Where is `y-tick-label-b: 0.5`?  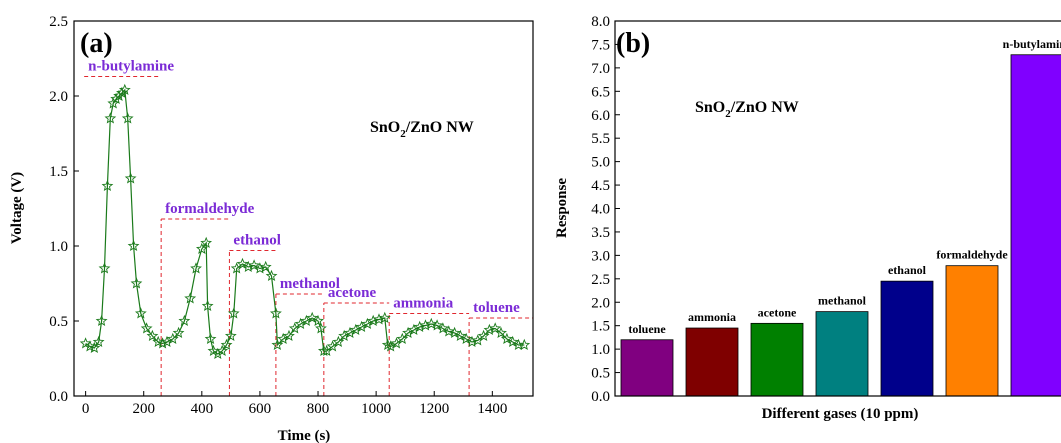 y-tick-label-b: 0.5 is located at coordinates (600, 374).